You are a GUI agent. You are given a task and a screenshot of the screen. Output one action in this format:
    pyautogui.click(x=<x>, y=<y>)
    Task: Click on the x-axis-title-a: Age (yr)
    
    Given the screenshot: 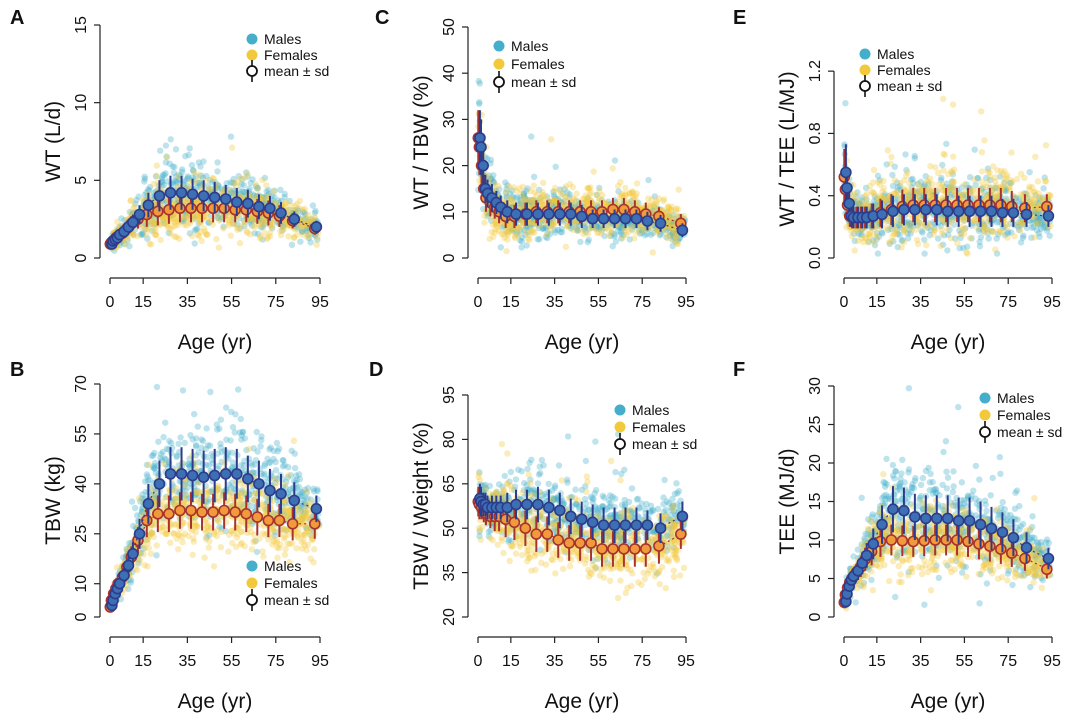 What is the action you would take?
    pyautogui.click(x=215, y=342)
    